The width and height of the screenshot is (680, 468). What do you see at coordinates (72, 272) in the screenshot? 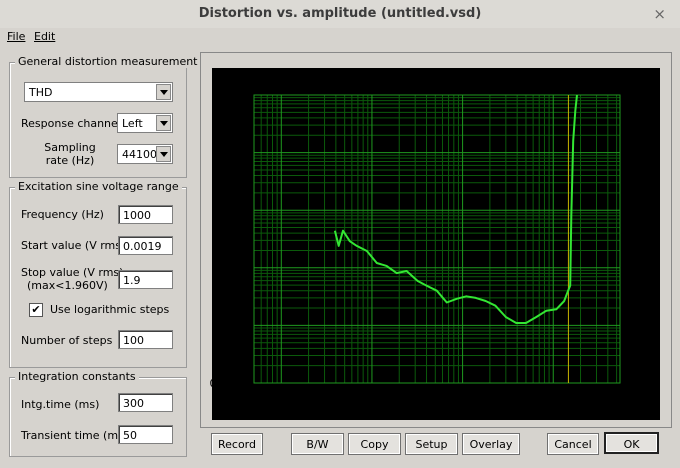
I see `label: Stop value (V rms)` at bounding box center [72, 272].